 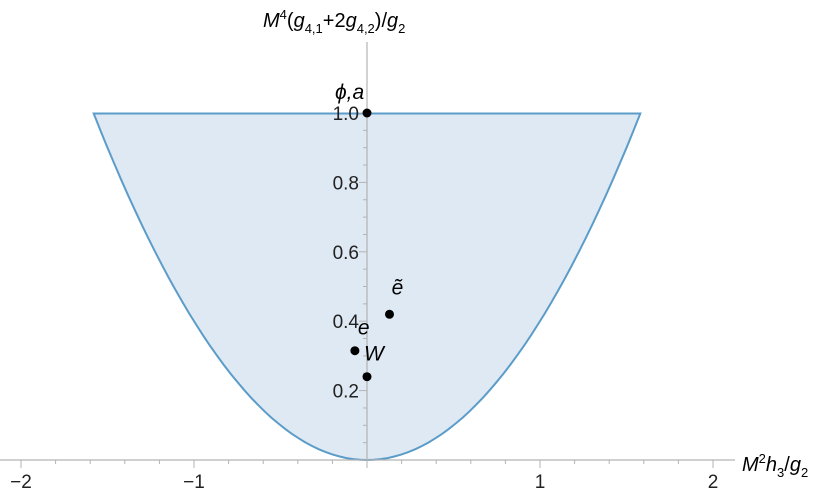 I want to click on x-ticks: −2 −1 1 2, so click(x=364, y=476).